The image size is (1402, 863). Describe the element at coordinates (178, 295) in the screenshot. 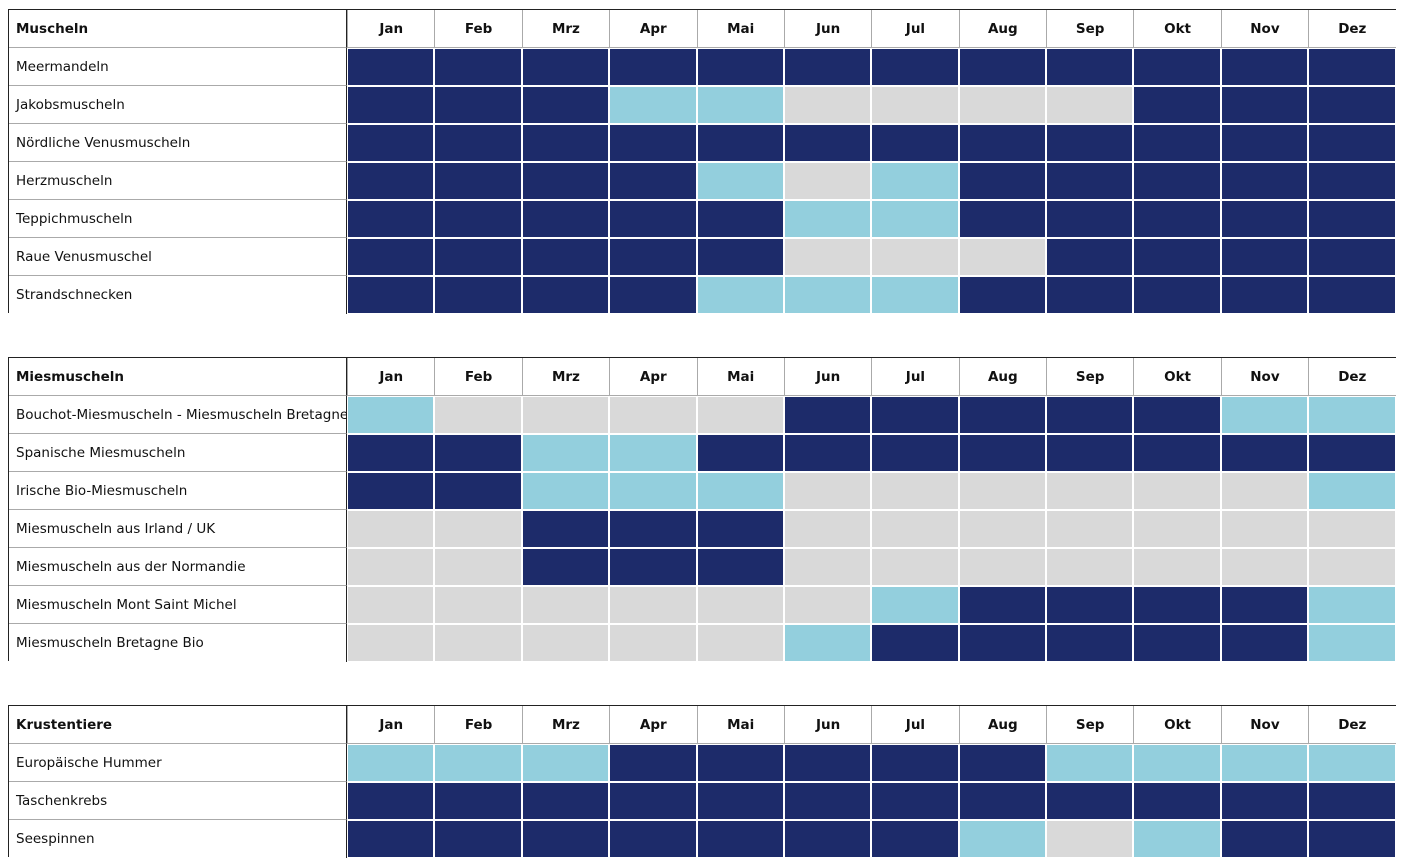

I see `row-label: Strandschnecken` at that location.